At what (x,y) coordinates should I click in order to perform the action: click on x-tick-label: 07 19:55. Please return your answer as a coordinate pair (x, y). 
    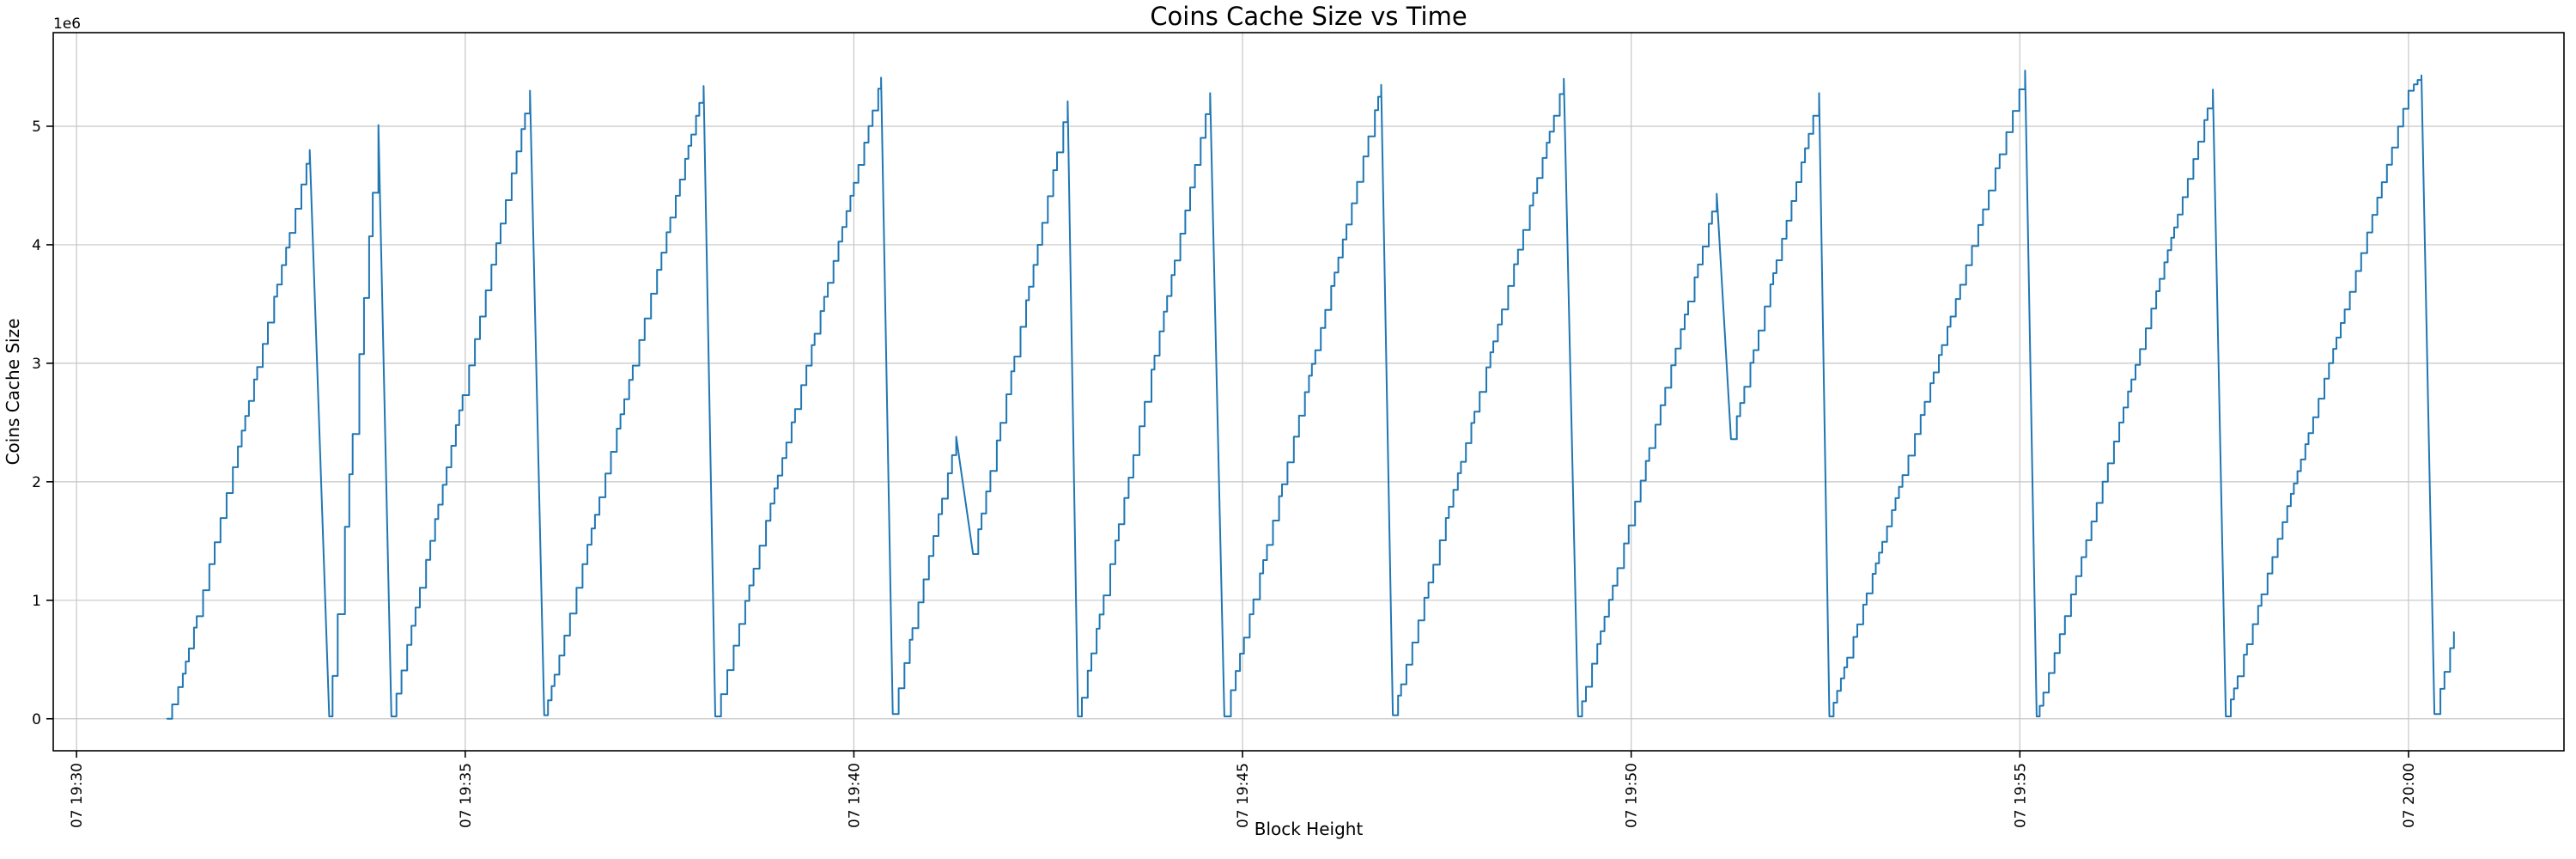
    Looking at the image, I should click on (2020, 796).